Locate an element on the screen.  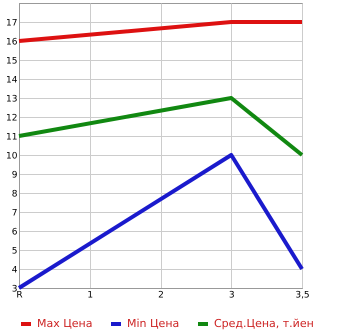
y-tick-label: 13 is located at coordinates (12, 99).